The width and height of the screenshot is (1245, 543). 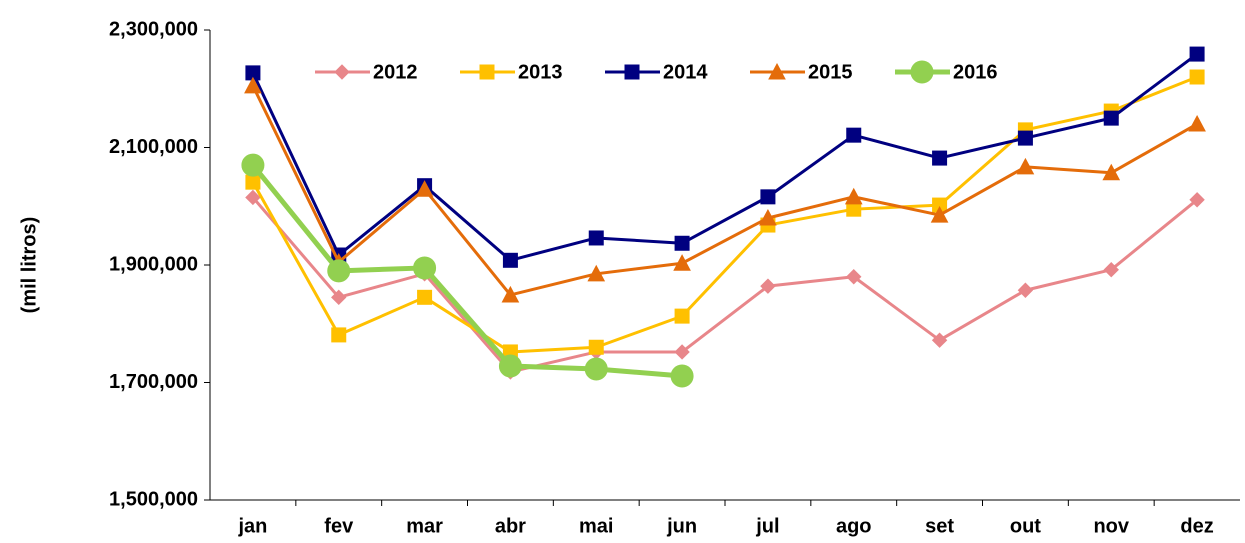 What do you see at coordinates (685, 72) in the screenshot?
I see `legend-label: 2014` at bounding box center [685, 72].